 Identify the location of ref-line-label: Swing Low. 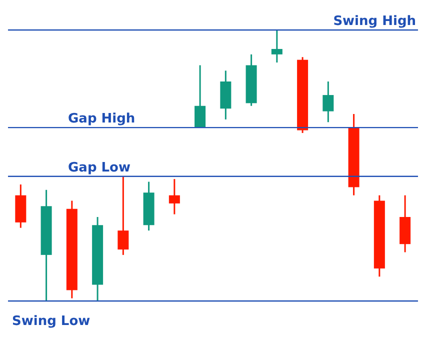
(51, 321).